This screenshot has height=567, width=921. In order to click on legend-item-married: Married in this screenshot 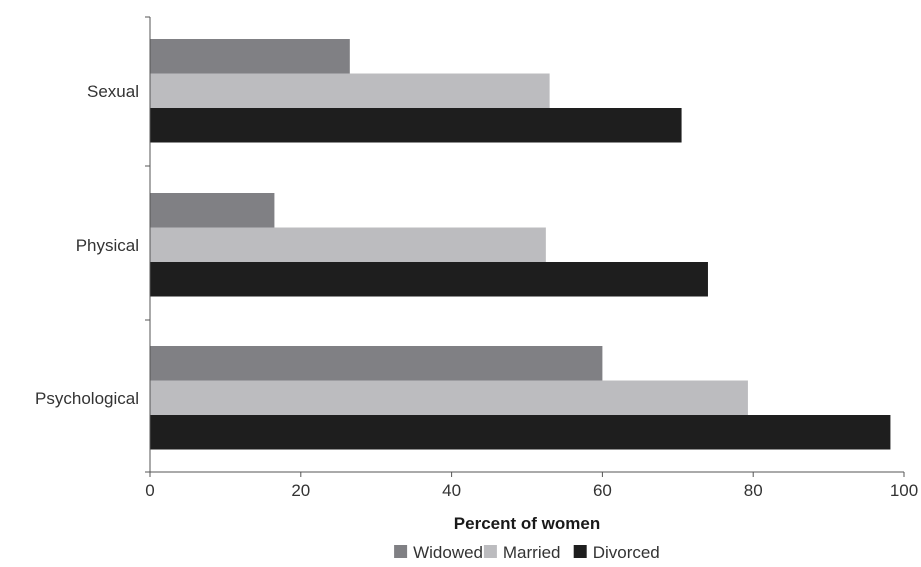, I will do `click(522, 552)`.